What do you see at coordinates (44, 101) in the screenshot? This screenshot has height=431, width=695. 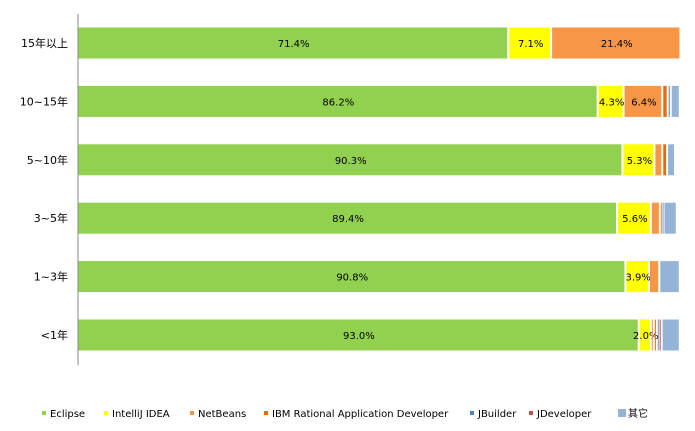 I see `category-label: 10~15年` at bounding box center [44, 101].